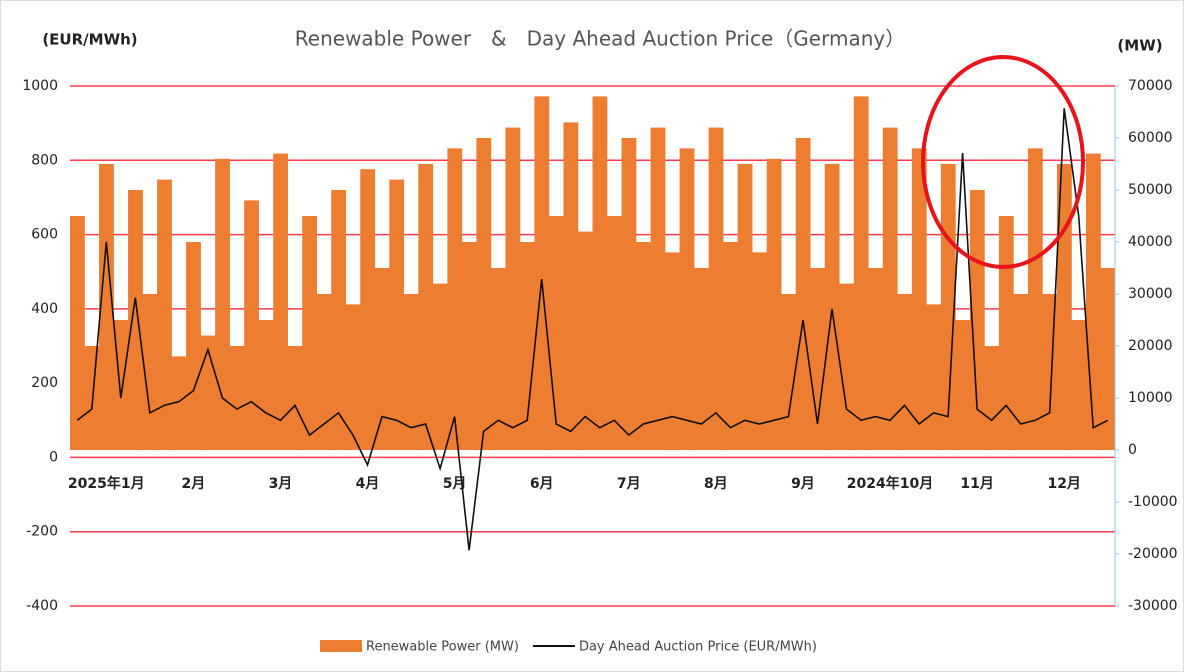  I want to click on y2-tick-label: 70000, so click(1150, 86).